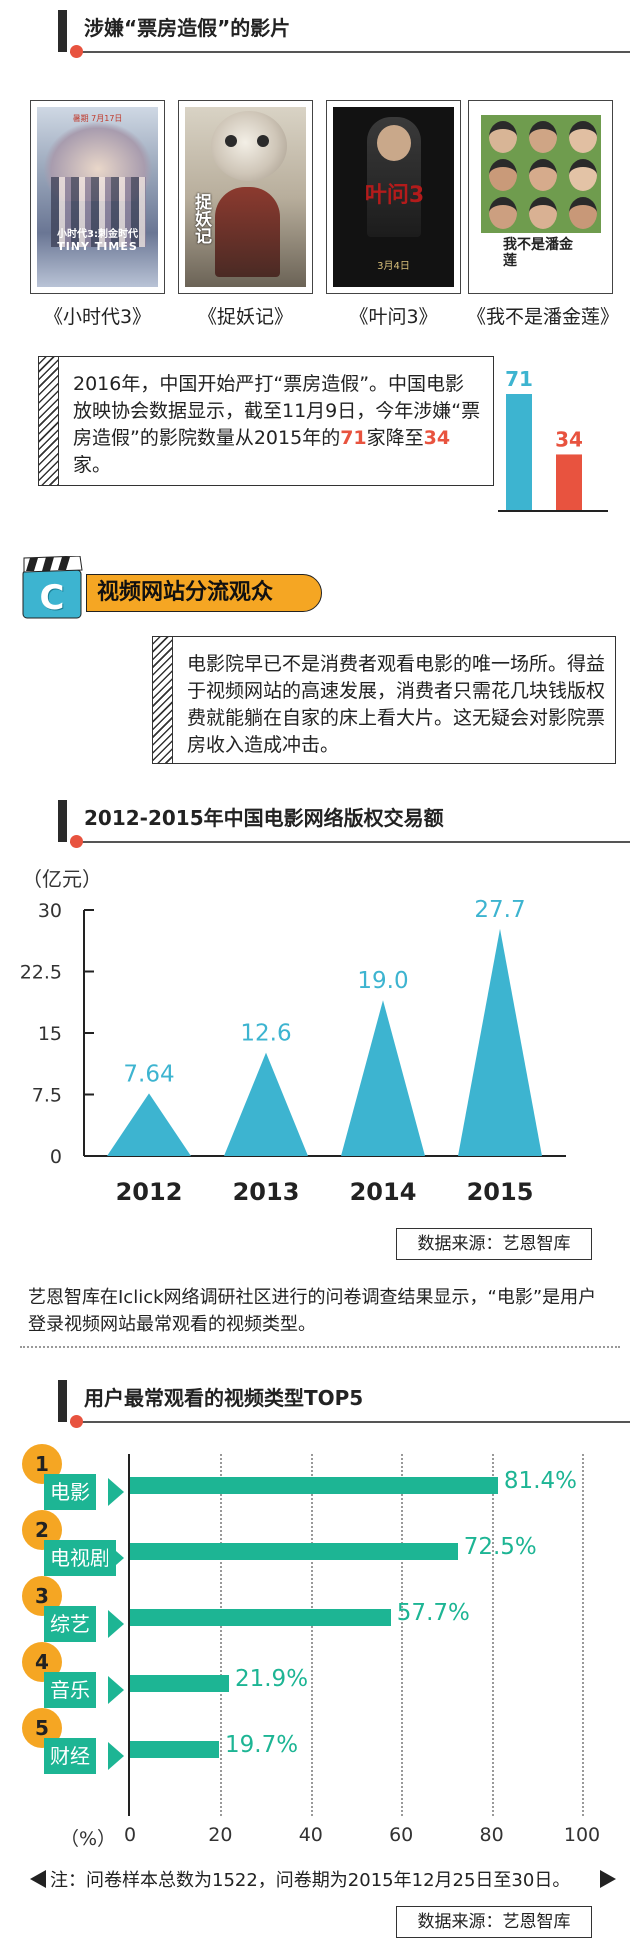  What do you see at coordinates (220, 1835) in the screenshot?
I see `x-tick-label: 20` at bounding box center [220, 1835].